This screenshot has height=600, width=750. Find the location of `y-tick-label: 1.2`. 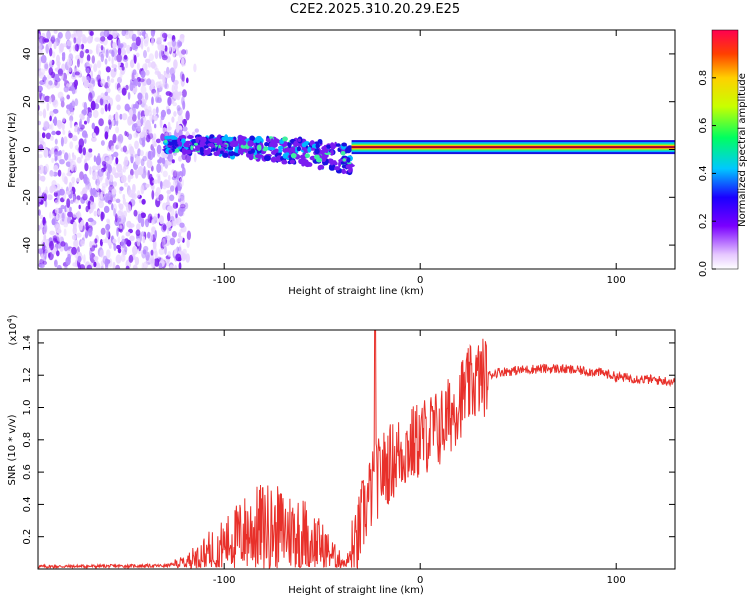

y-tick-label: 1.2 is located at coordinates (27, 375).